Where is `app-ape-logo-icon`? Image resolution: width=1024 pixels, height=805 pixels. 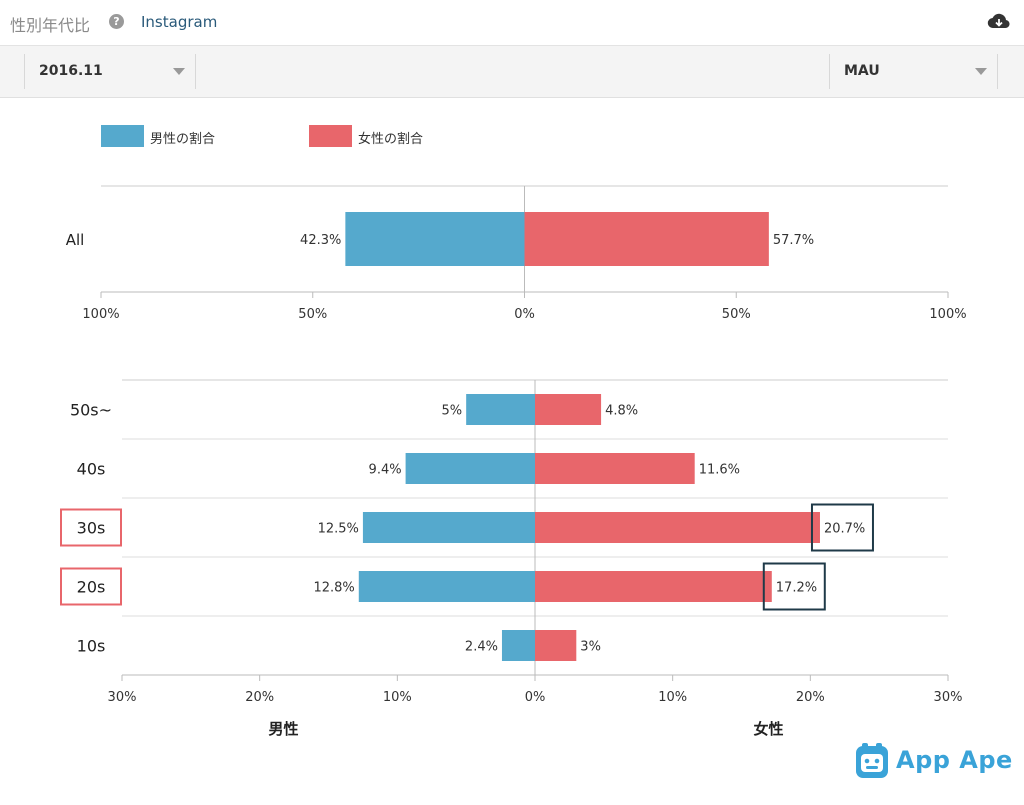
app-ape-logo-icon is located at coordinates (872, 760).